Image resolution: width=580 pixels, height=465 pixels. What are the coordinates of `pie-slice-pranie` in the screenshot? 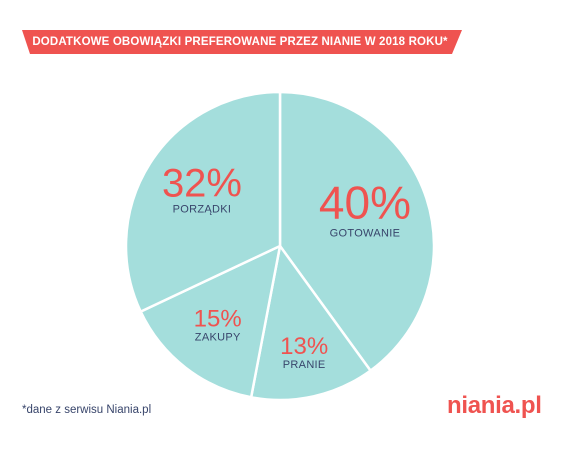 It's located at (310, 322).